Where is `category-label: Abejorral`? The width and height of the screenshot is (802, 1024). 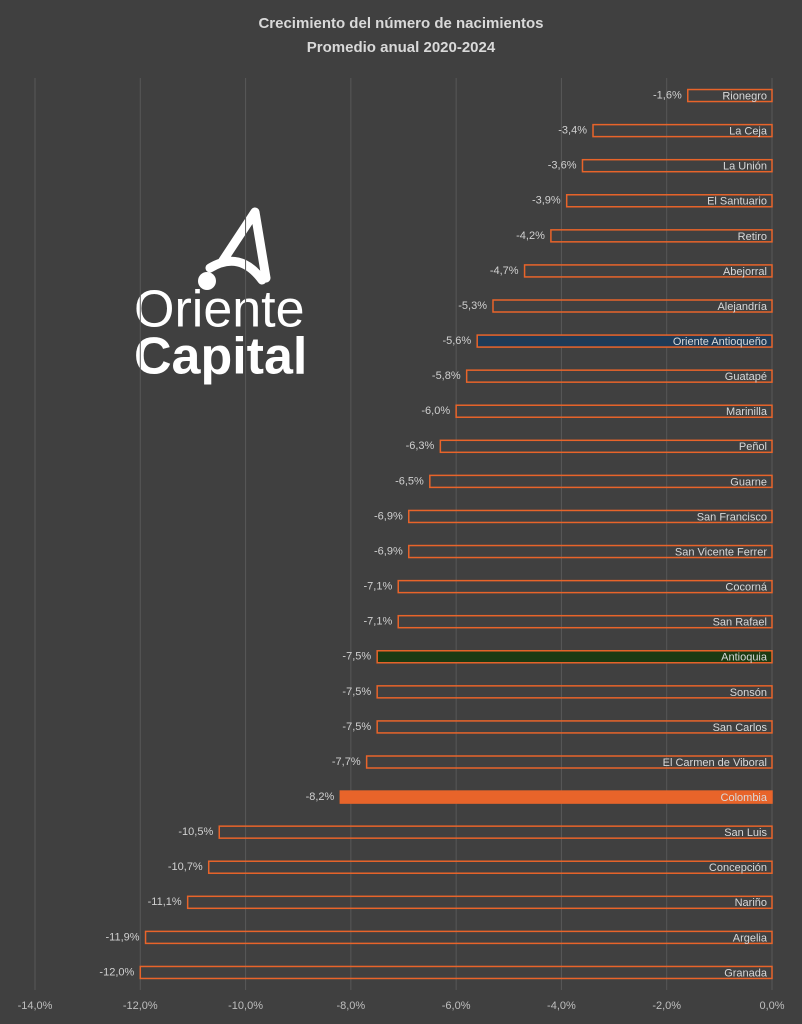 category-label: Abejorral is located at coordinates (745, 272).